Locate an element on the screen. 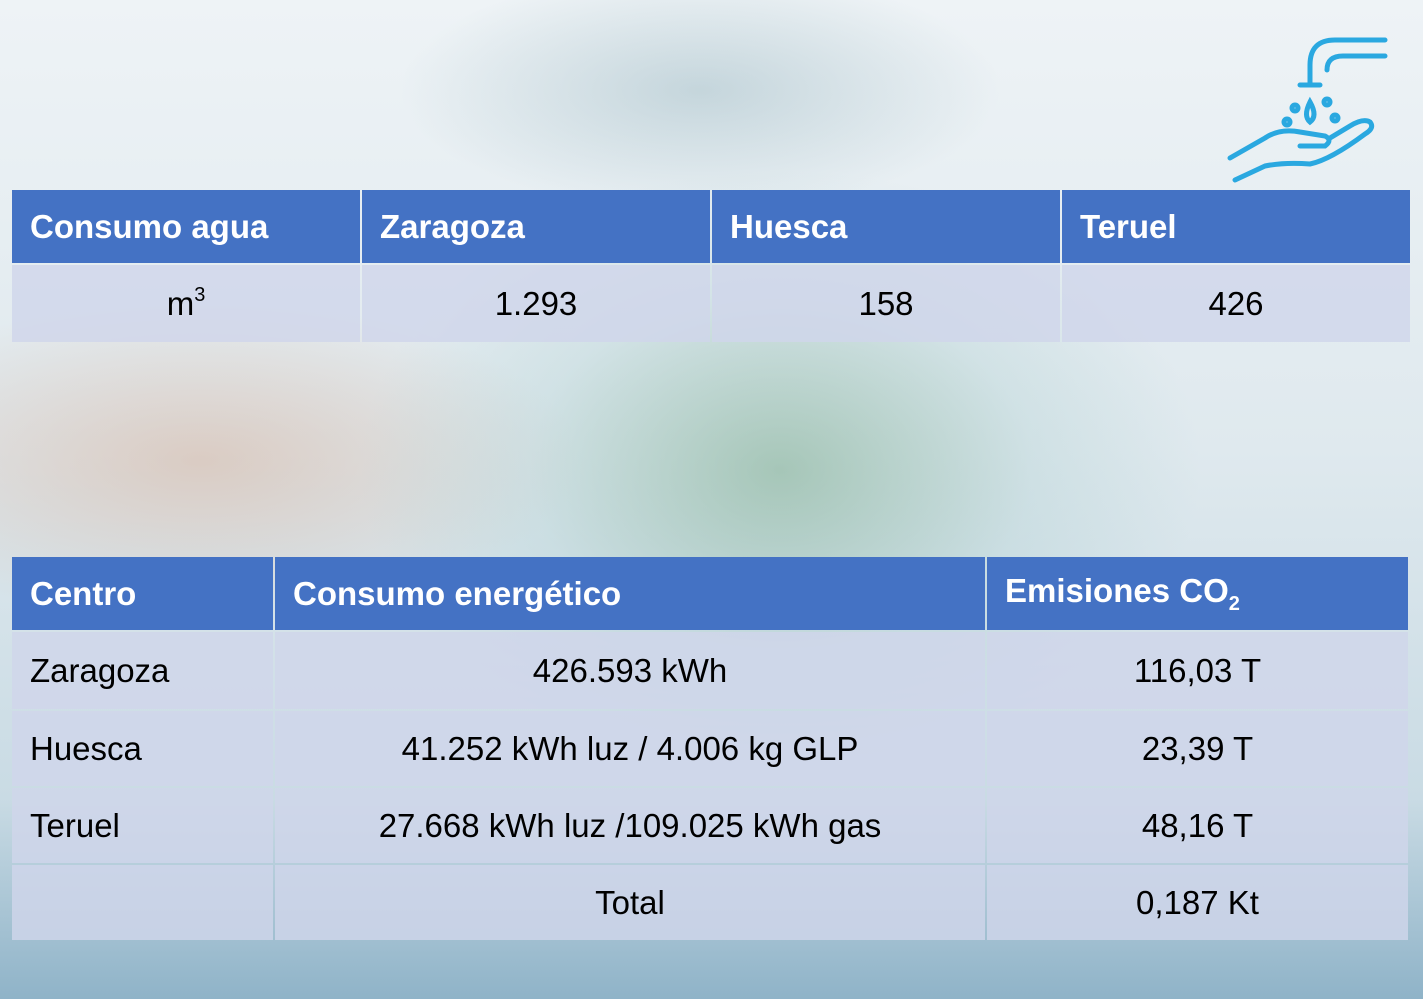  header-cell: Centro is located at coordinates (142, 593).